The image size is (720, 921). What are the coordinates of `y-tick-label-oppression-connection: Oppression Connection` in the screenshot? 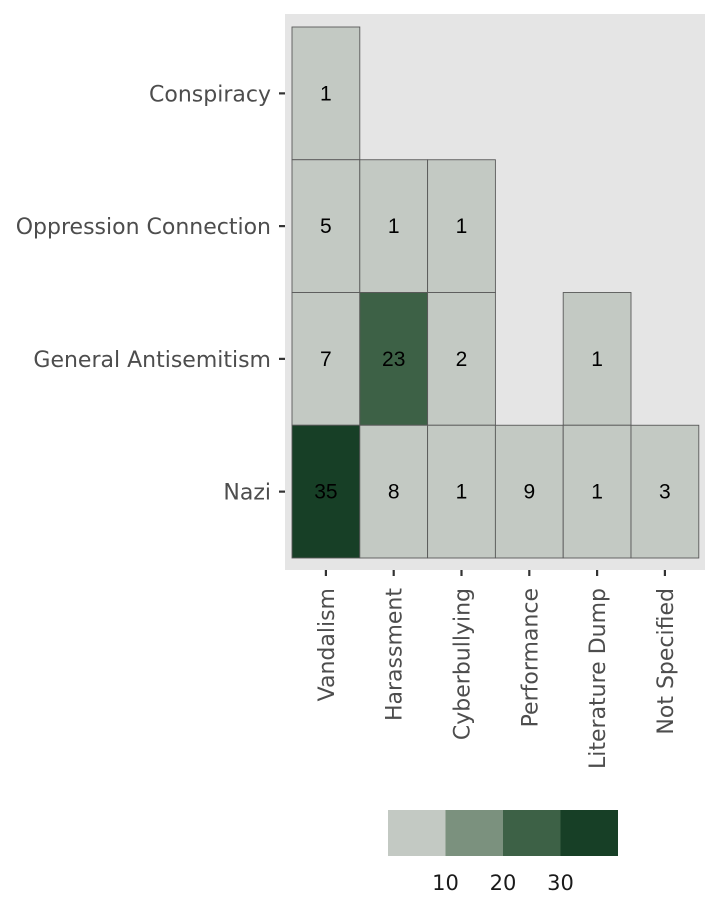 It's located at (143, 227).